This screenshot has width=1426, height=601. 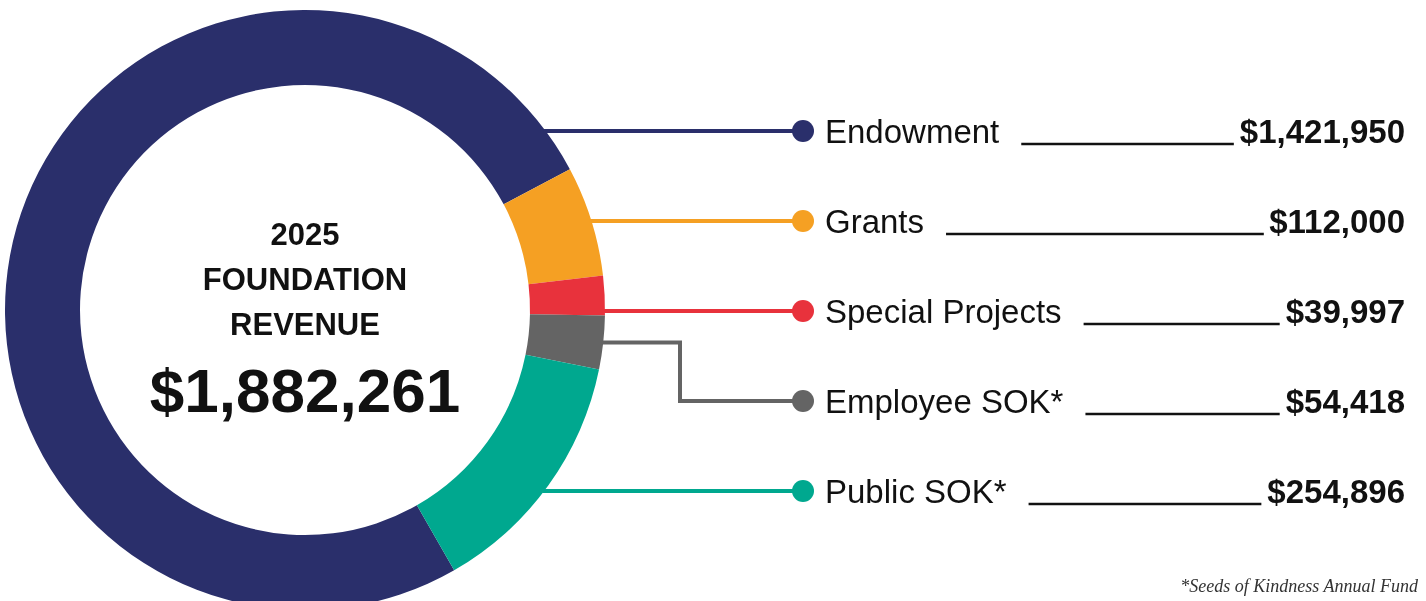 I want to click on text: 2025 FOUNDATION REVENUE, so click(x=305, y=279).